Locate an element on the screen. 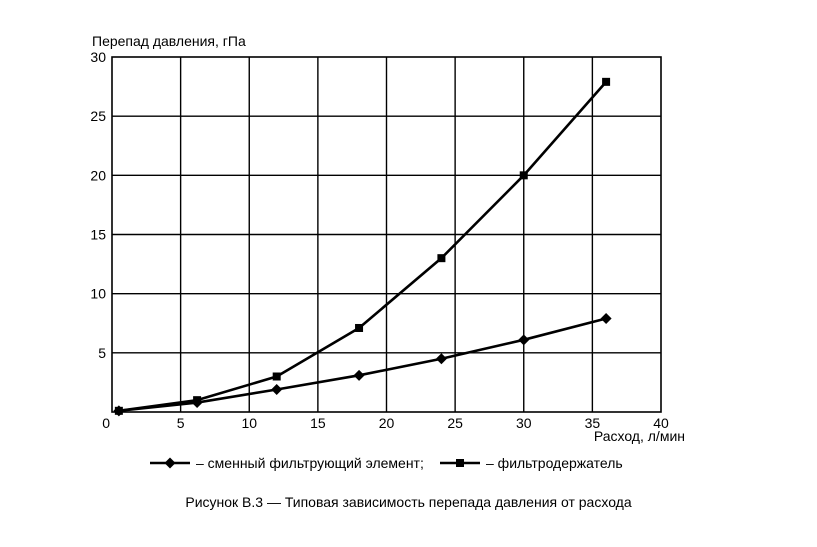  x-axis-label: Расход, л/мин is located at coordinates (639, 436).